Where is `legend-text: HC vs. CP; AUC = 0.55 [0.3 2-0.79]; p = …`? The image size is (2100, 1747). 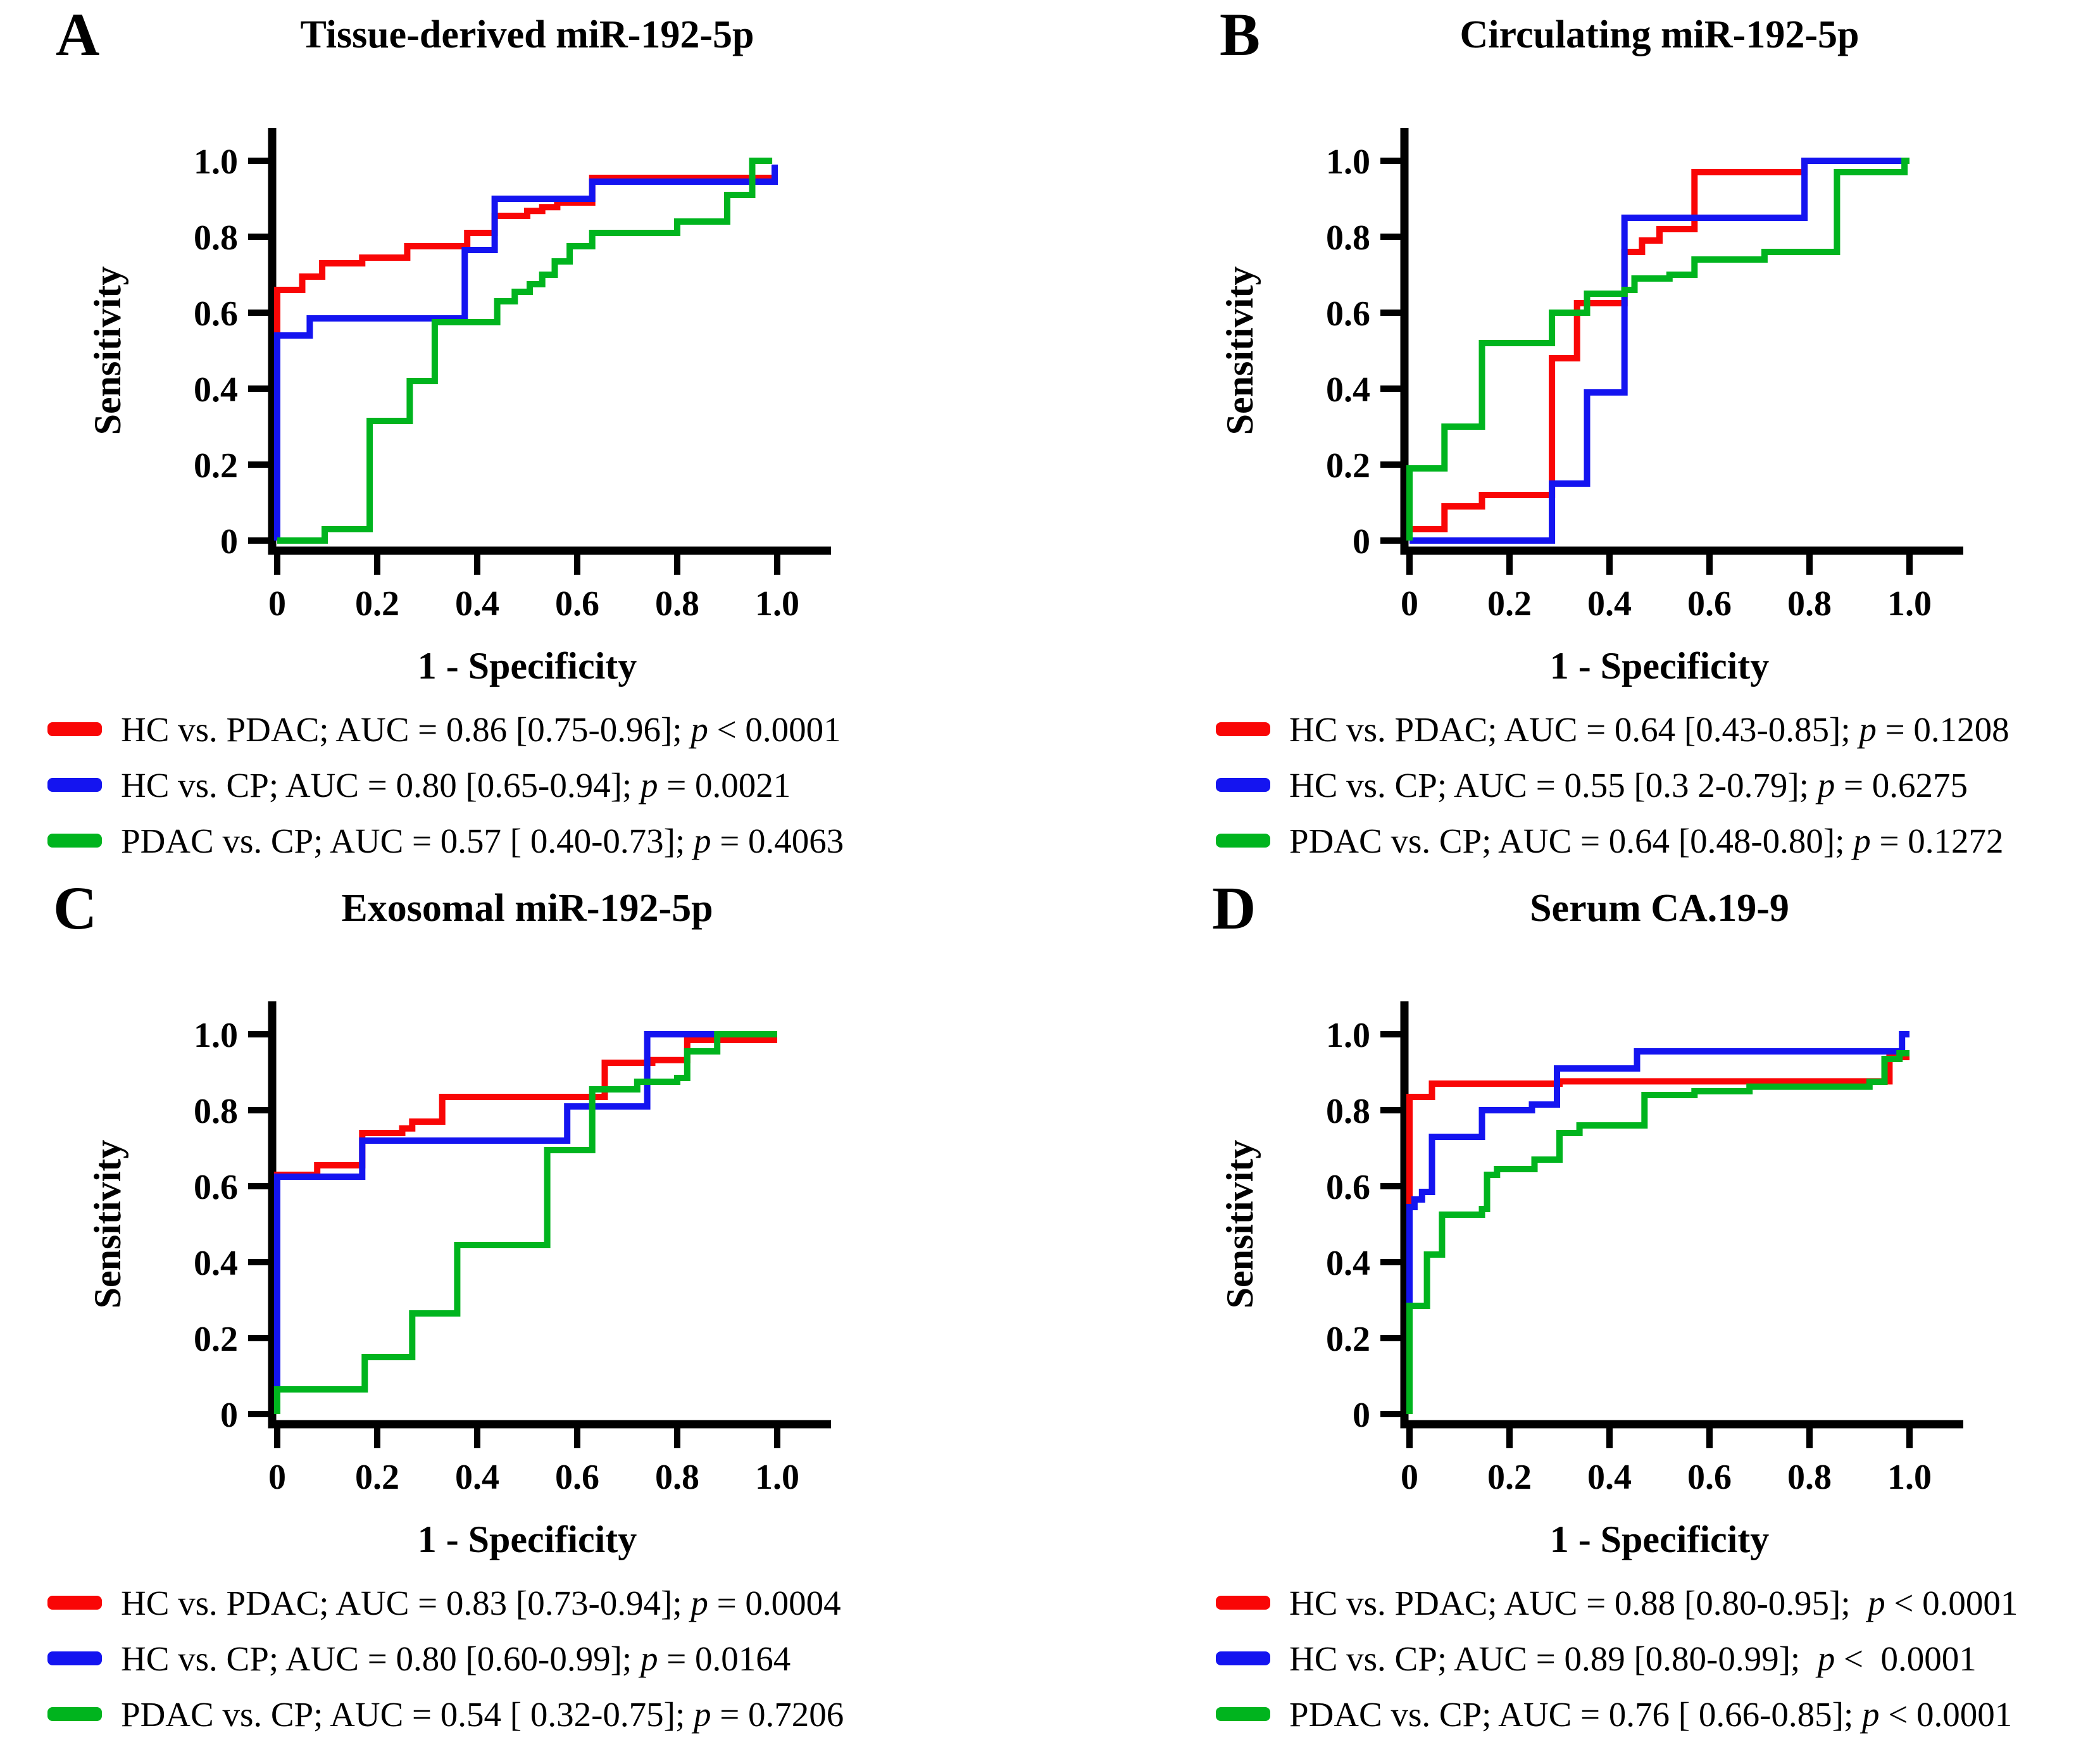 legend-text: HC vs. CP; AUC = 0.55 [0.3 2-0.79]; p = … is located at coordinates (1629, 785).